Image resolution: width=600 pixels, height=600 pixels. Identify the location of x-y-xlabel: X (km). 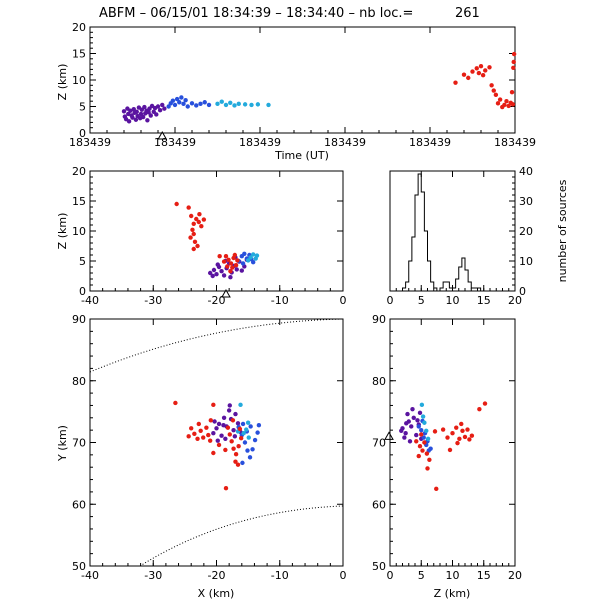
(216, 593).